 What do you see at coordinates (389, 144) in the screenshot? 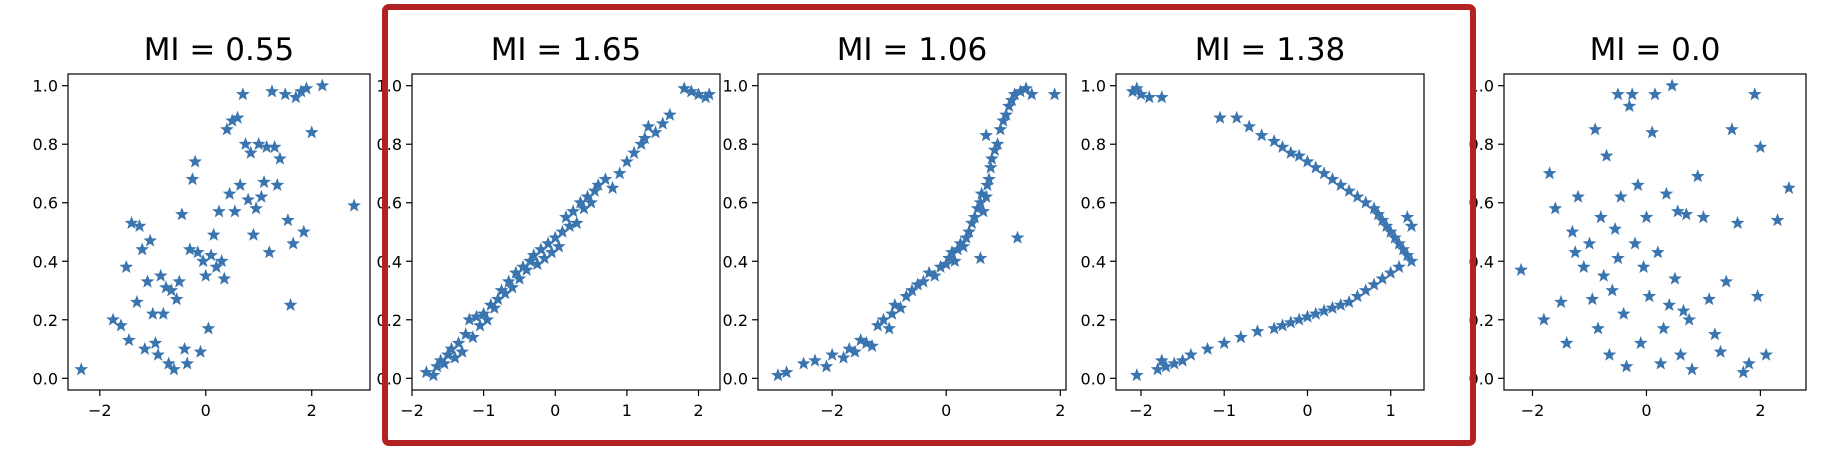
I see `y-tick-label: 0.8` at bounding box center [389, 144].